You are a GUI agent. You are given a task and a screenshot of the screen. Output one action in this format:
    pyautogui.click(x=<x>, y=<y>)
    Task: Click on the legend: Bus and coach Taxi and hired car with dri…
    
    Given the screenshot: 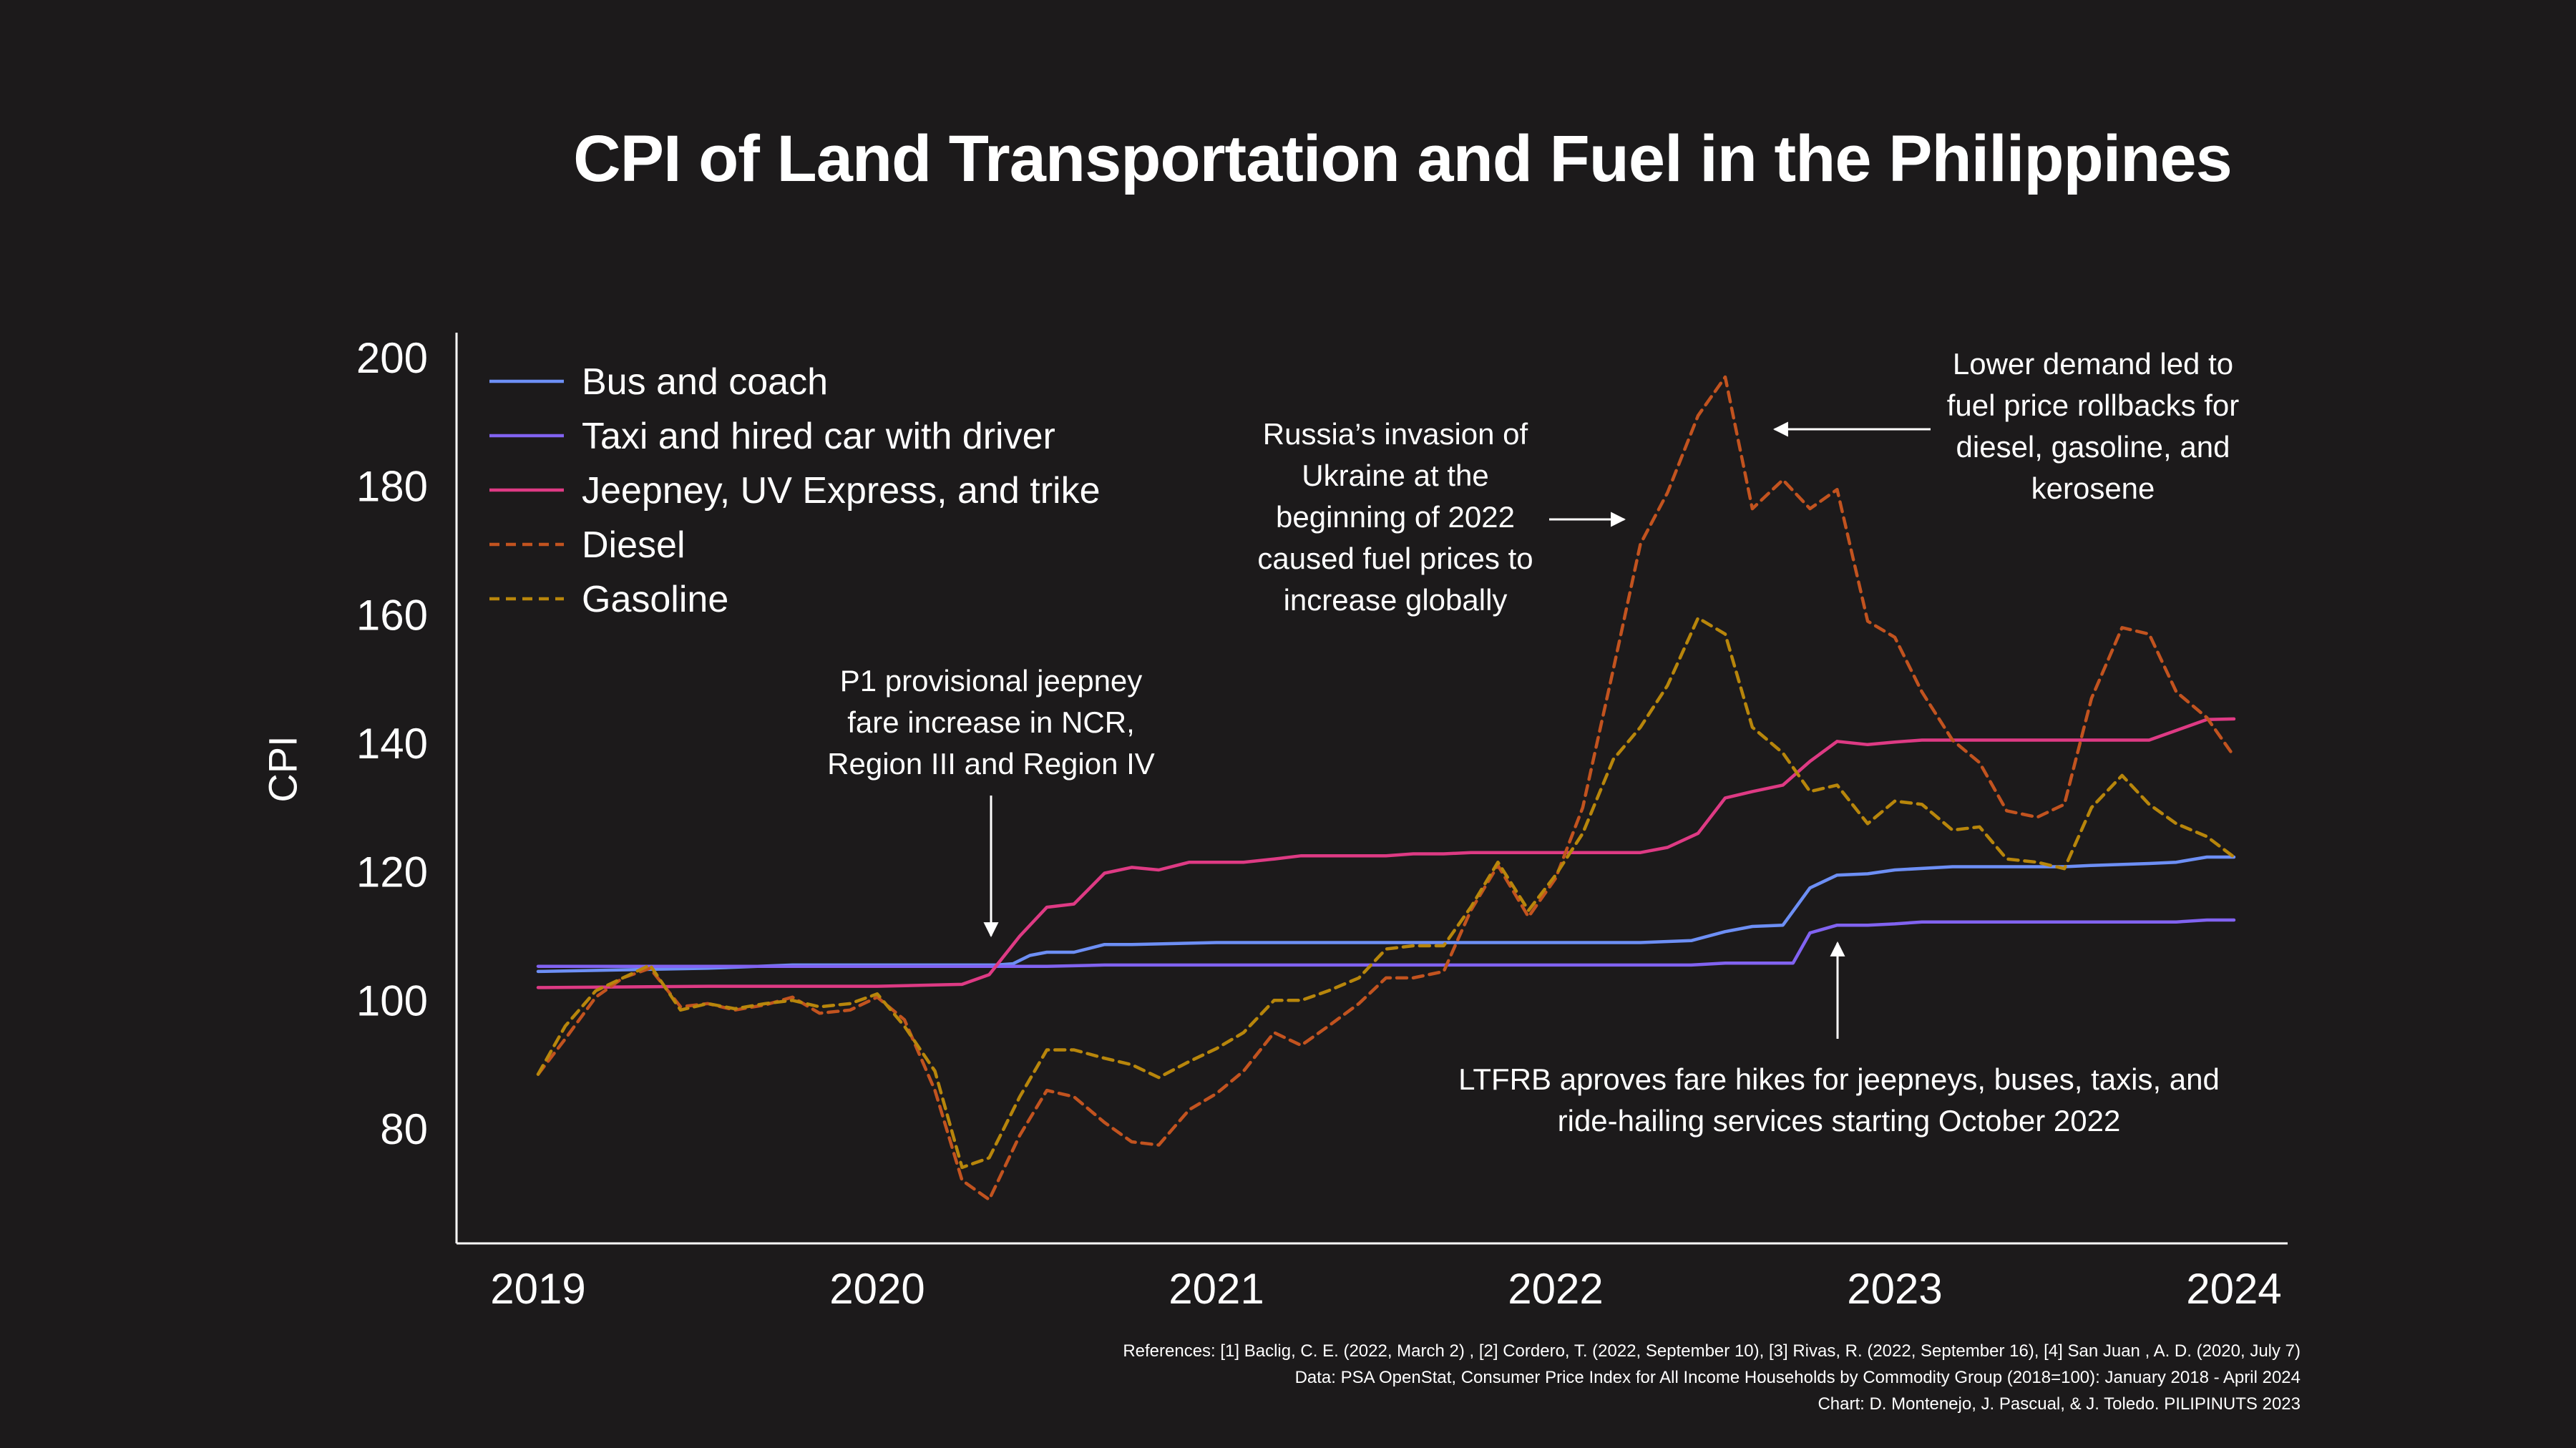 What is the action you would take?
    pyautogui.click(x=795, y=491)
    